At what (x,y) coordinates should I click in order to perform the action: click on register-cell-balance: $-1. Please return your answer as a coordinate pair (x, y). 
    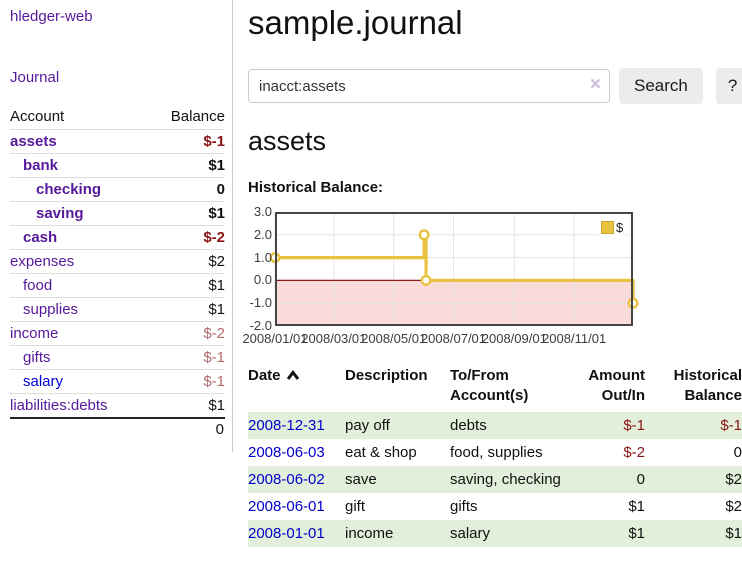
    Looking at the image, I should click on (693, 425).